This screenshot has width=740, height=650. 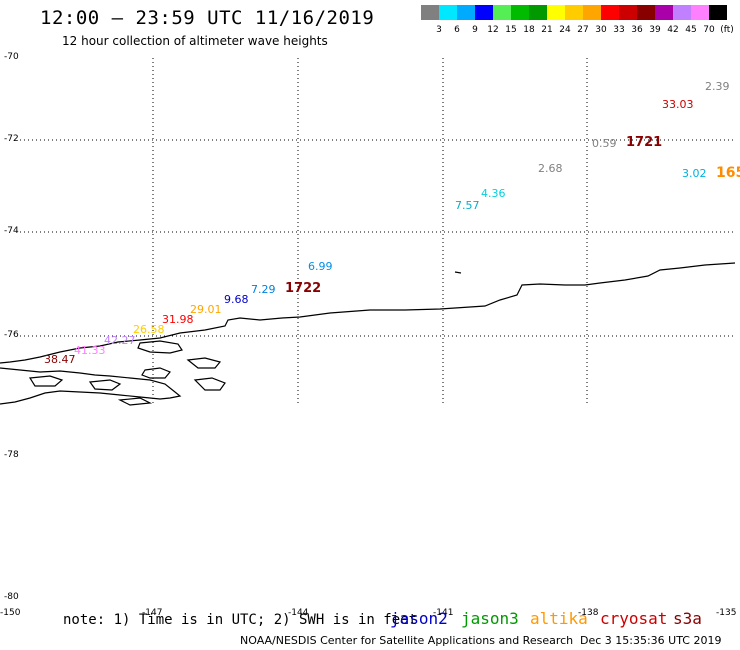 I want to click on legend-tick: 36, so click(x=637, y=30).